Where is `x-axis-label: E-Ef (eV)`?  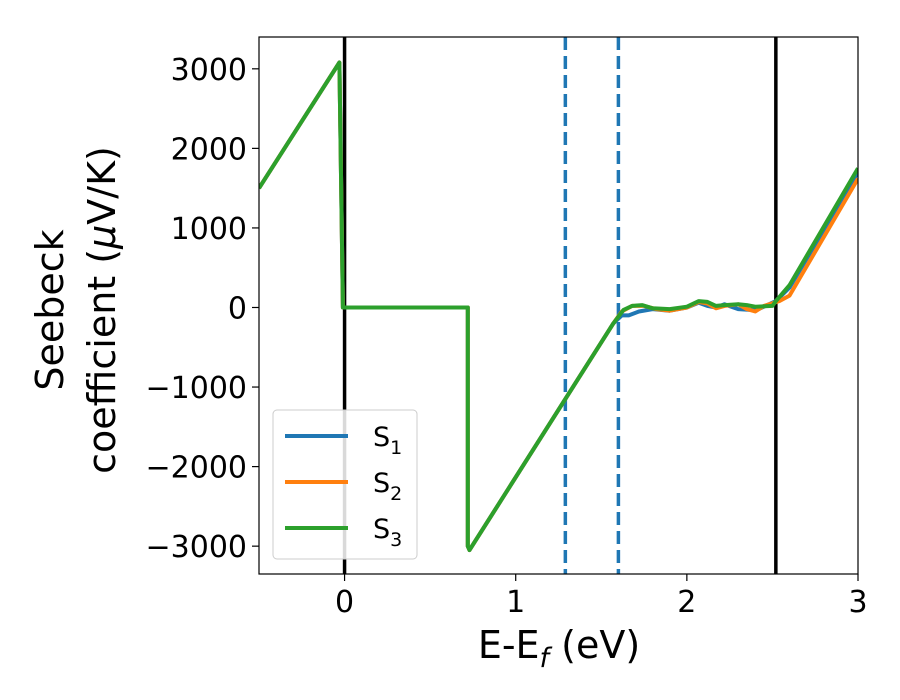
x-axis-label: E-Ef (eV) is located at coordinates (559, 648).